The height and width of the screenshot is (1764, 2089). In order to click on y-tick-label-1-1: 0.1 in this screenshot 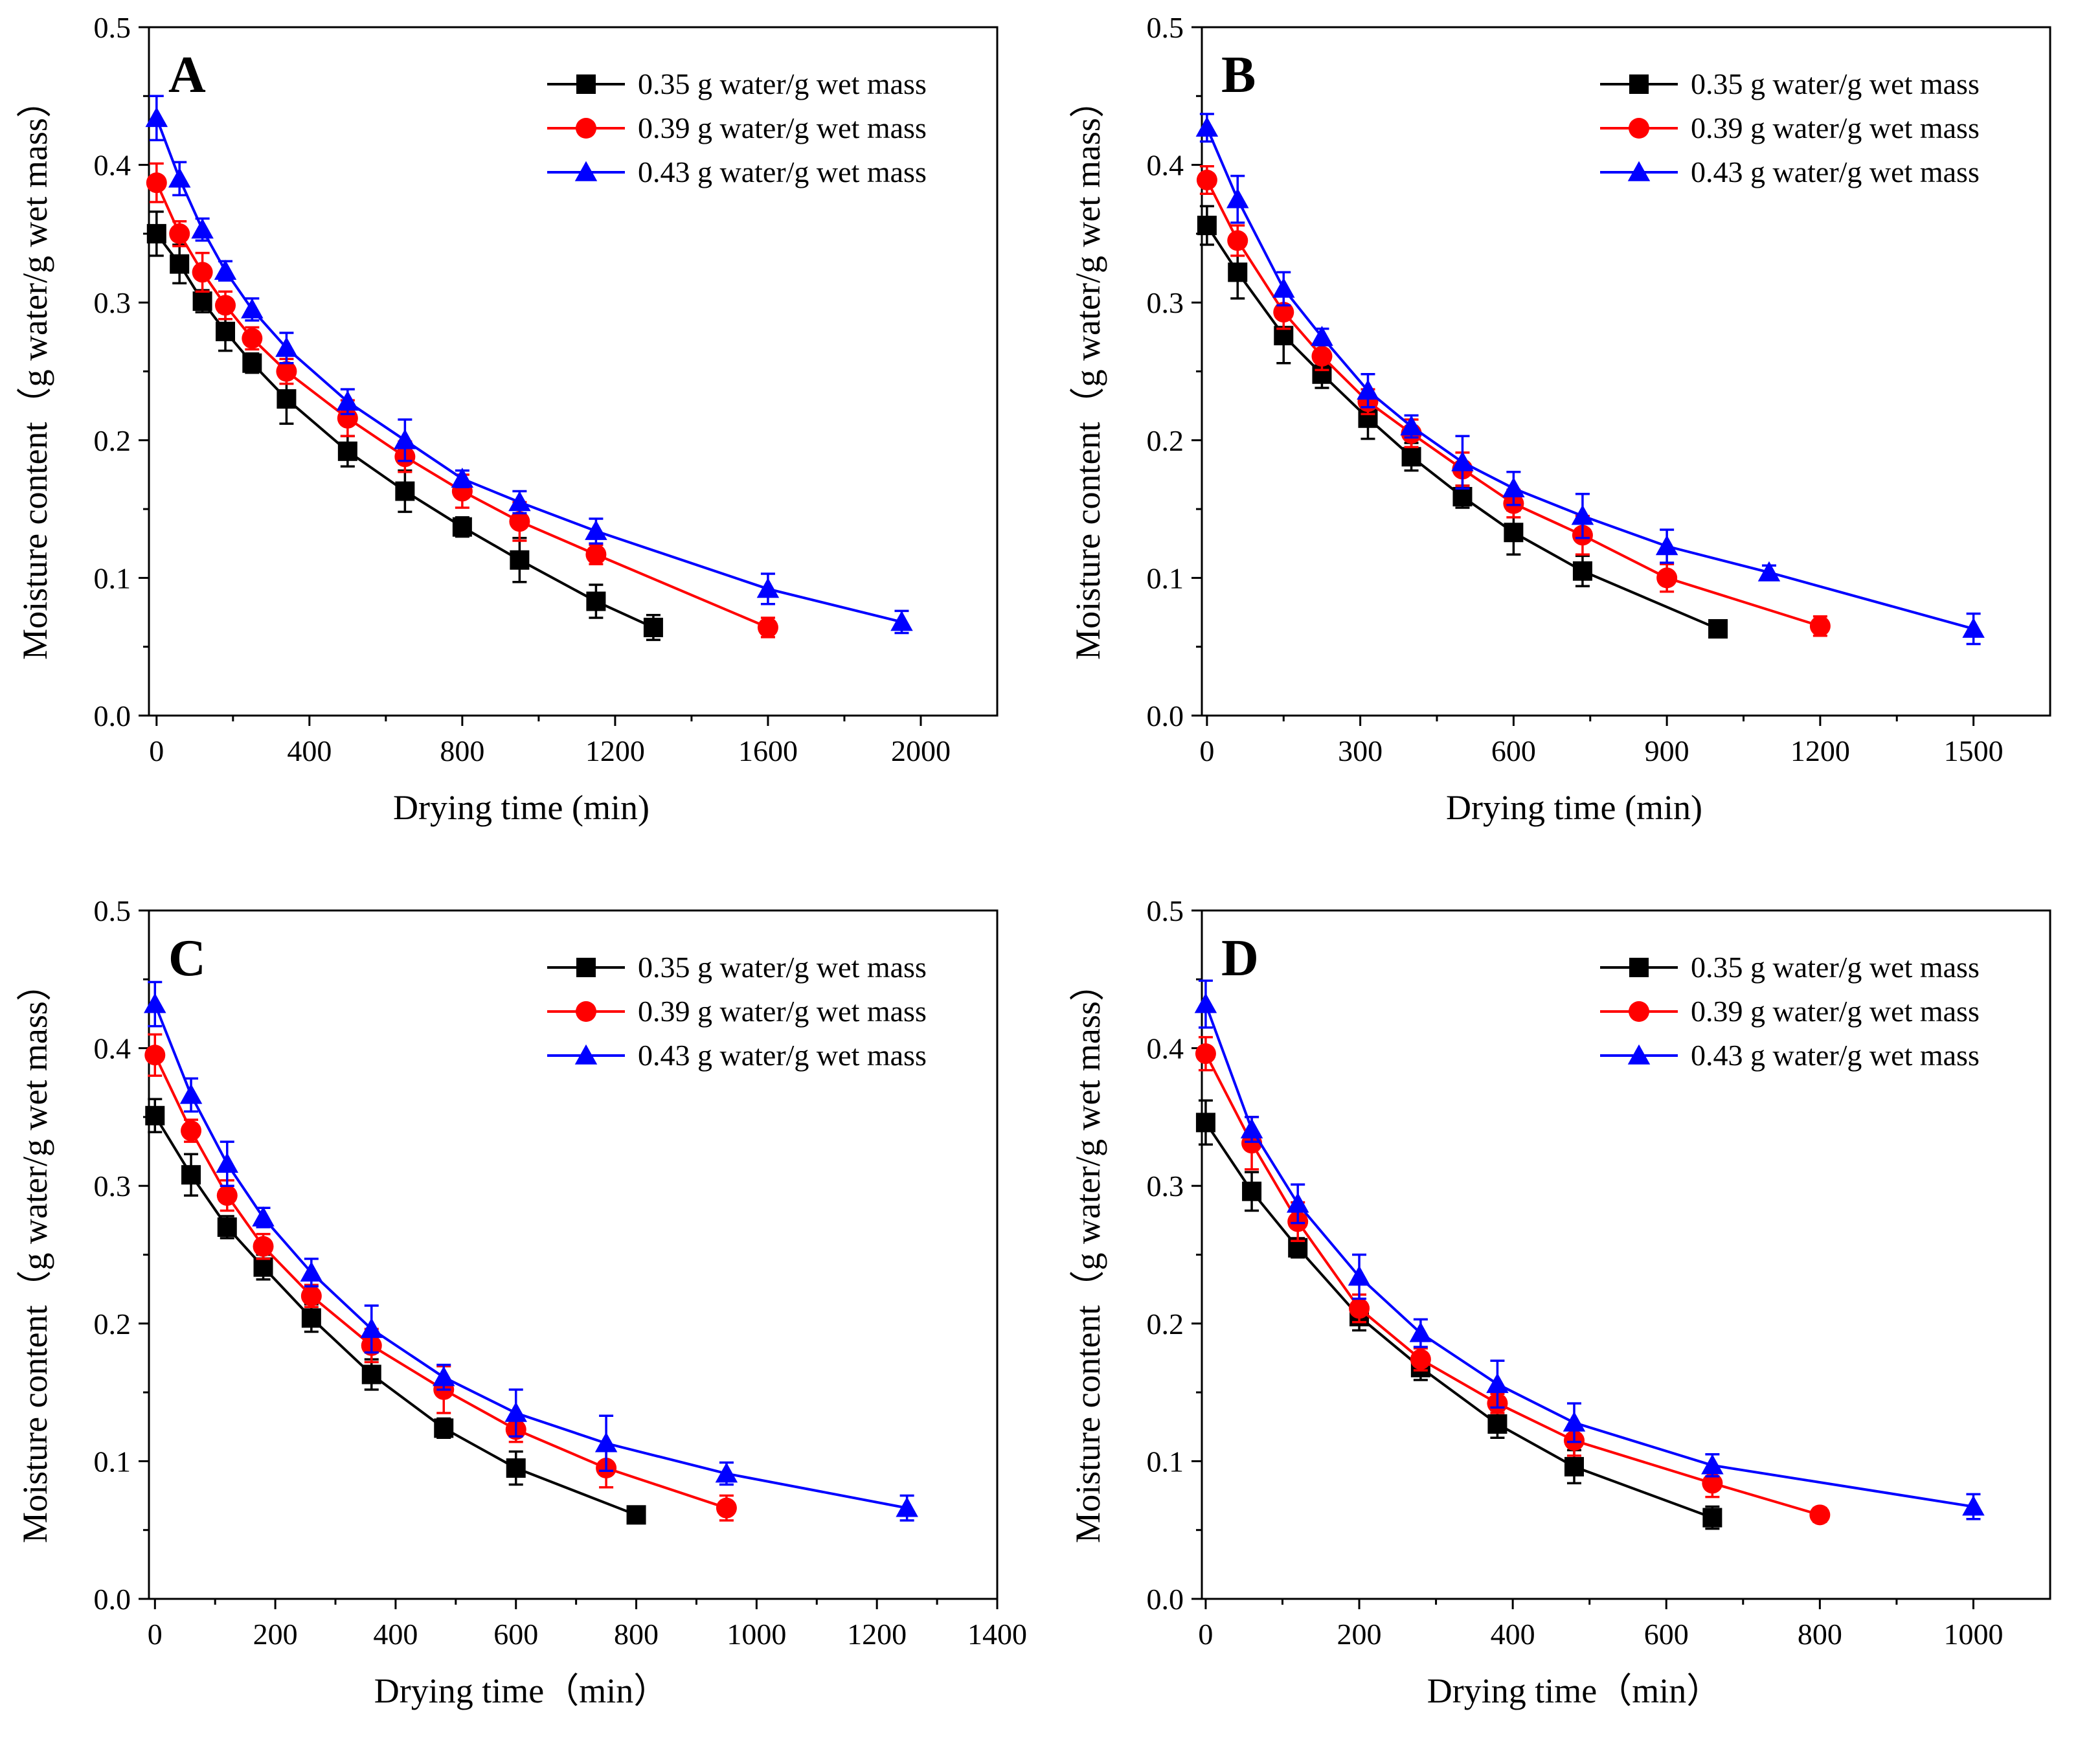, I will do `click(1165, 577)`.